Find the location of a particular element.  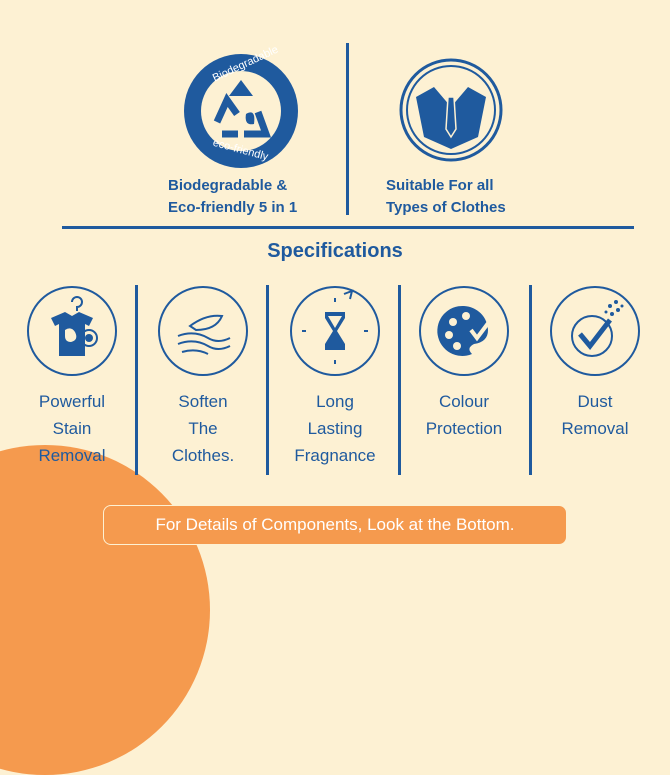

spec-label: Powerful Stain Removal is located at coordinates (72, 428).